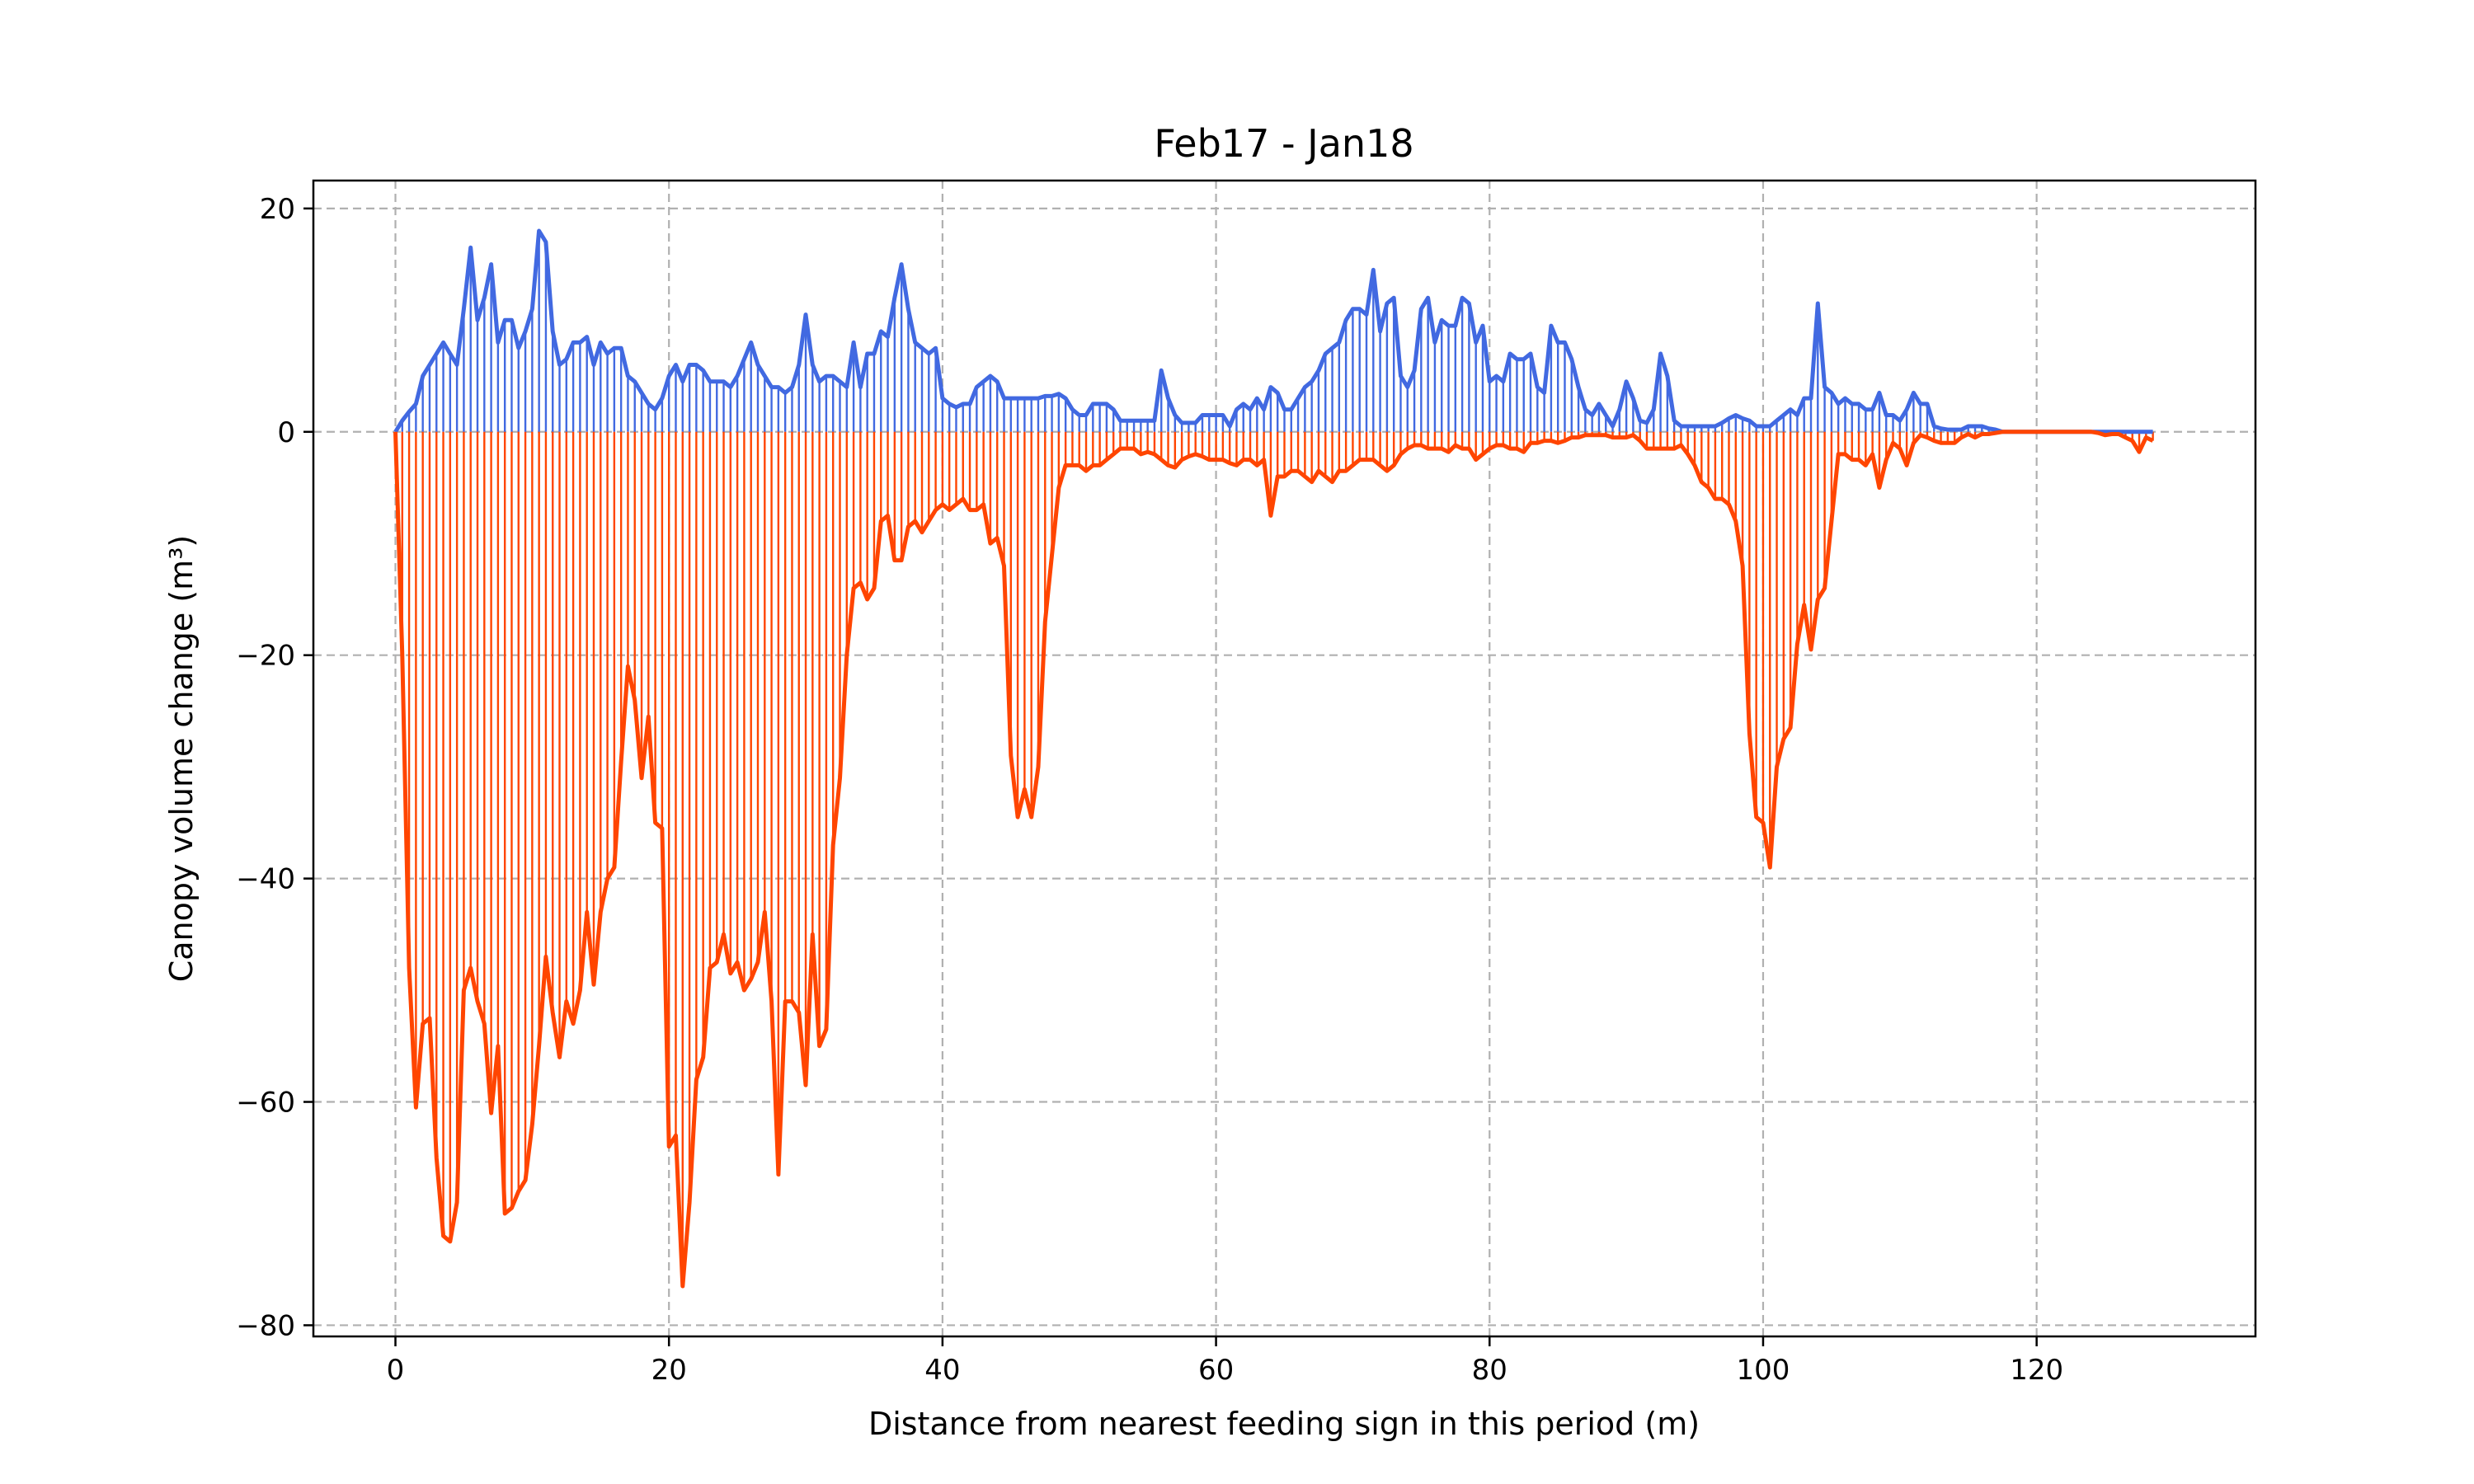  What do you see at coordinates (1216, 1370) in the screenshot?
I see `x-tick-label: 60` at bounding box center [1216, 1370].